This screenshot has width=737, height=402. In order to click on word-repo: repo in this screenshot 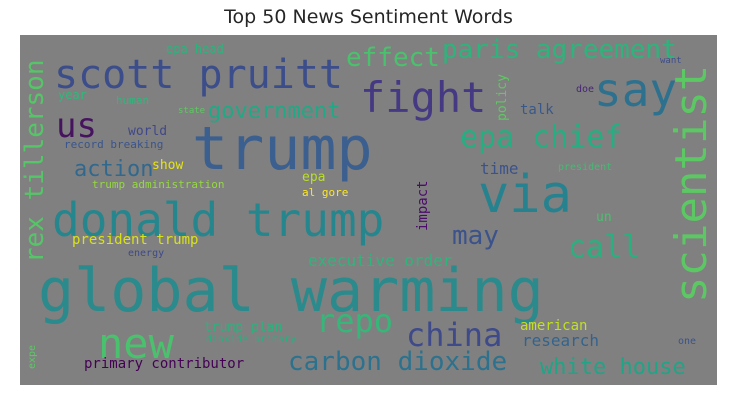, I will do `click(355, 321)`.